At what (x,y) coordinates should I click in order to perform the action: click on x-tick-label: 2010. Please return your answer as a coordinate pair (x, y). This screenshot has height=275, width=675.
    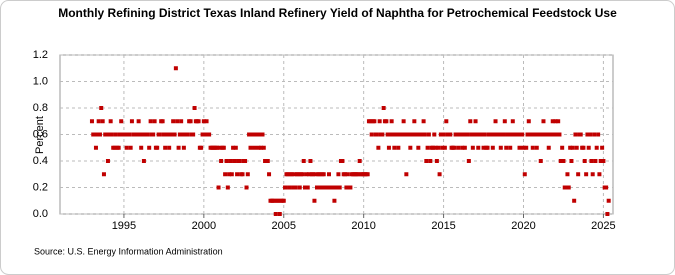
    Looking at the image, I should click on (363, 226).